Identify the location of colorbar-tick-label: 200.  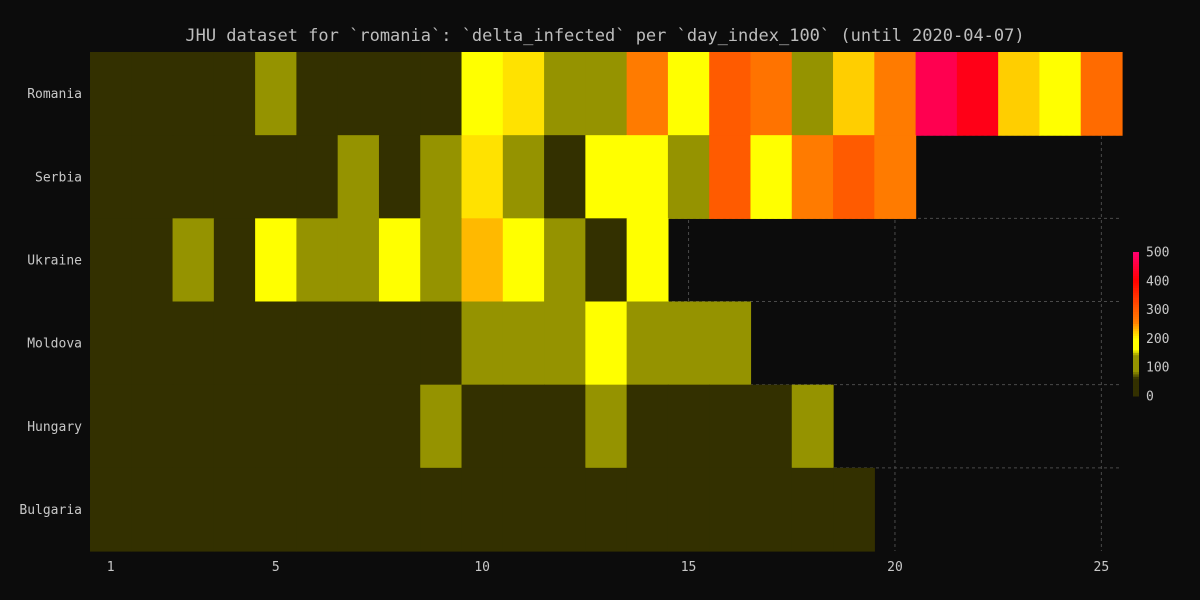
(1157, 339).